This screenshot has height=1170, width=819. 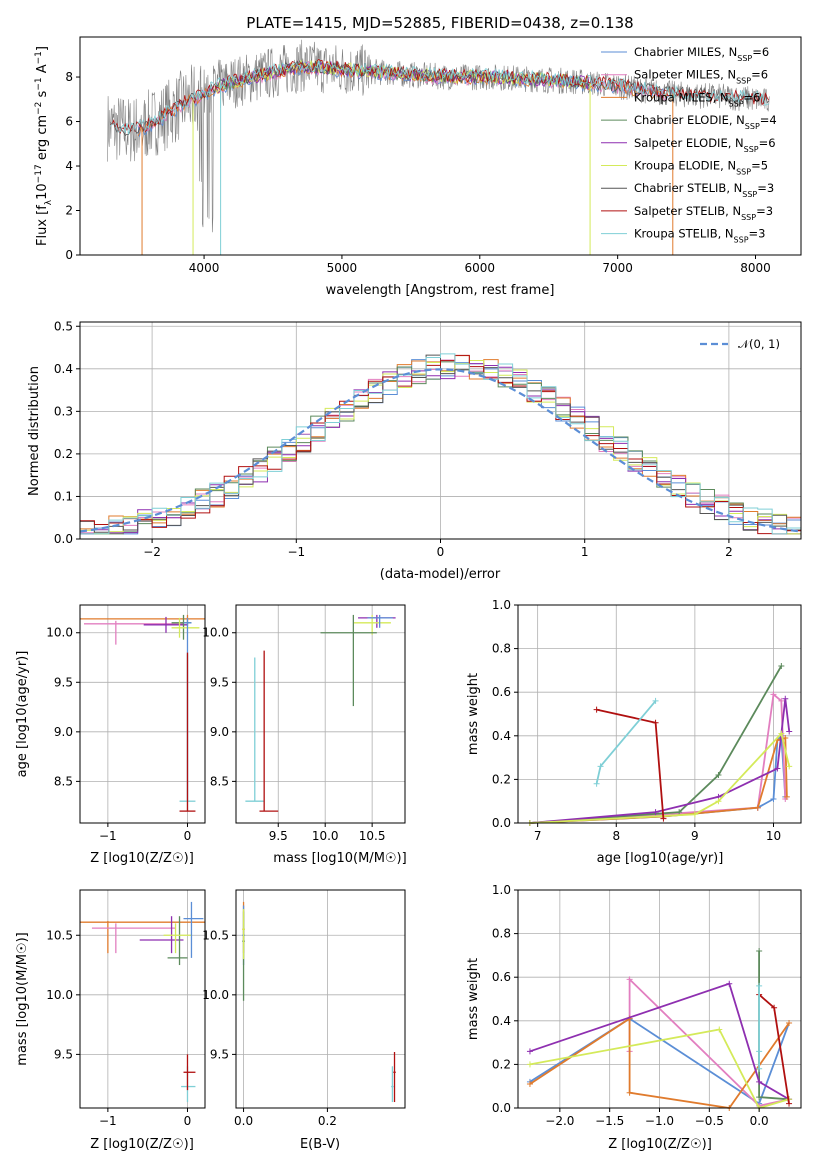 What do you see at coordinates (39, 173) in the screenshot?
I see `y-axis-label-part: −17` at bounding box center [39, 173].